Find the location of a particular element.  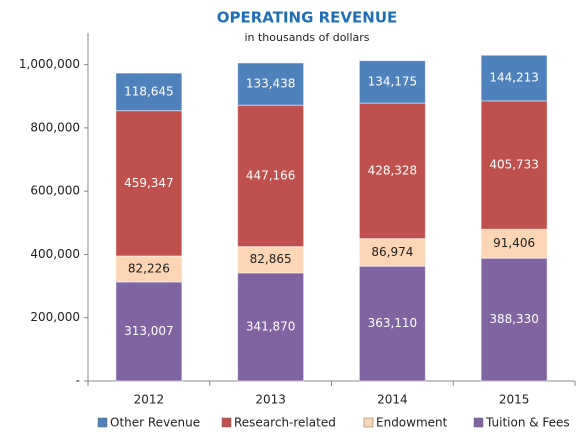

value-label: 91,406 is located at coordinates (514, 243).